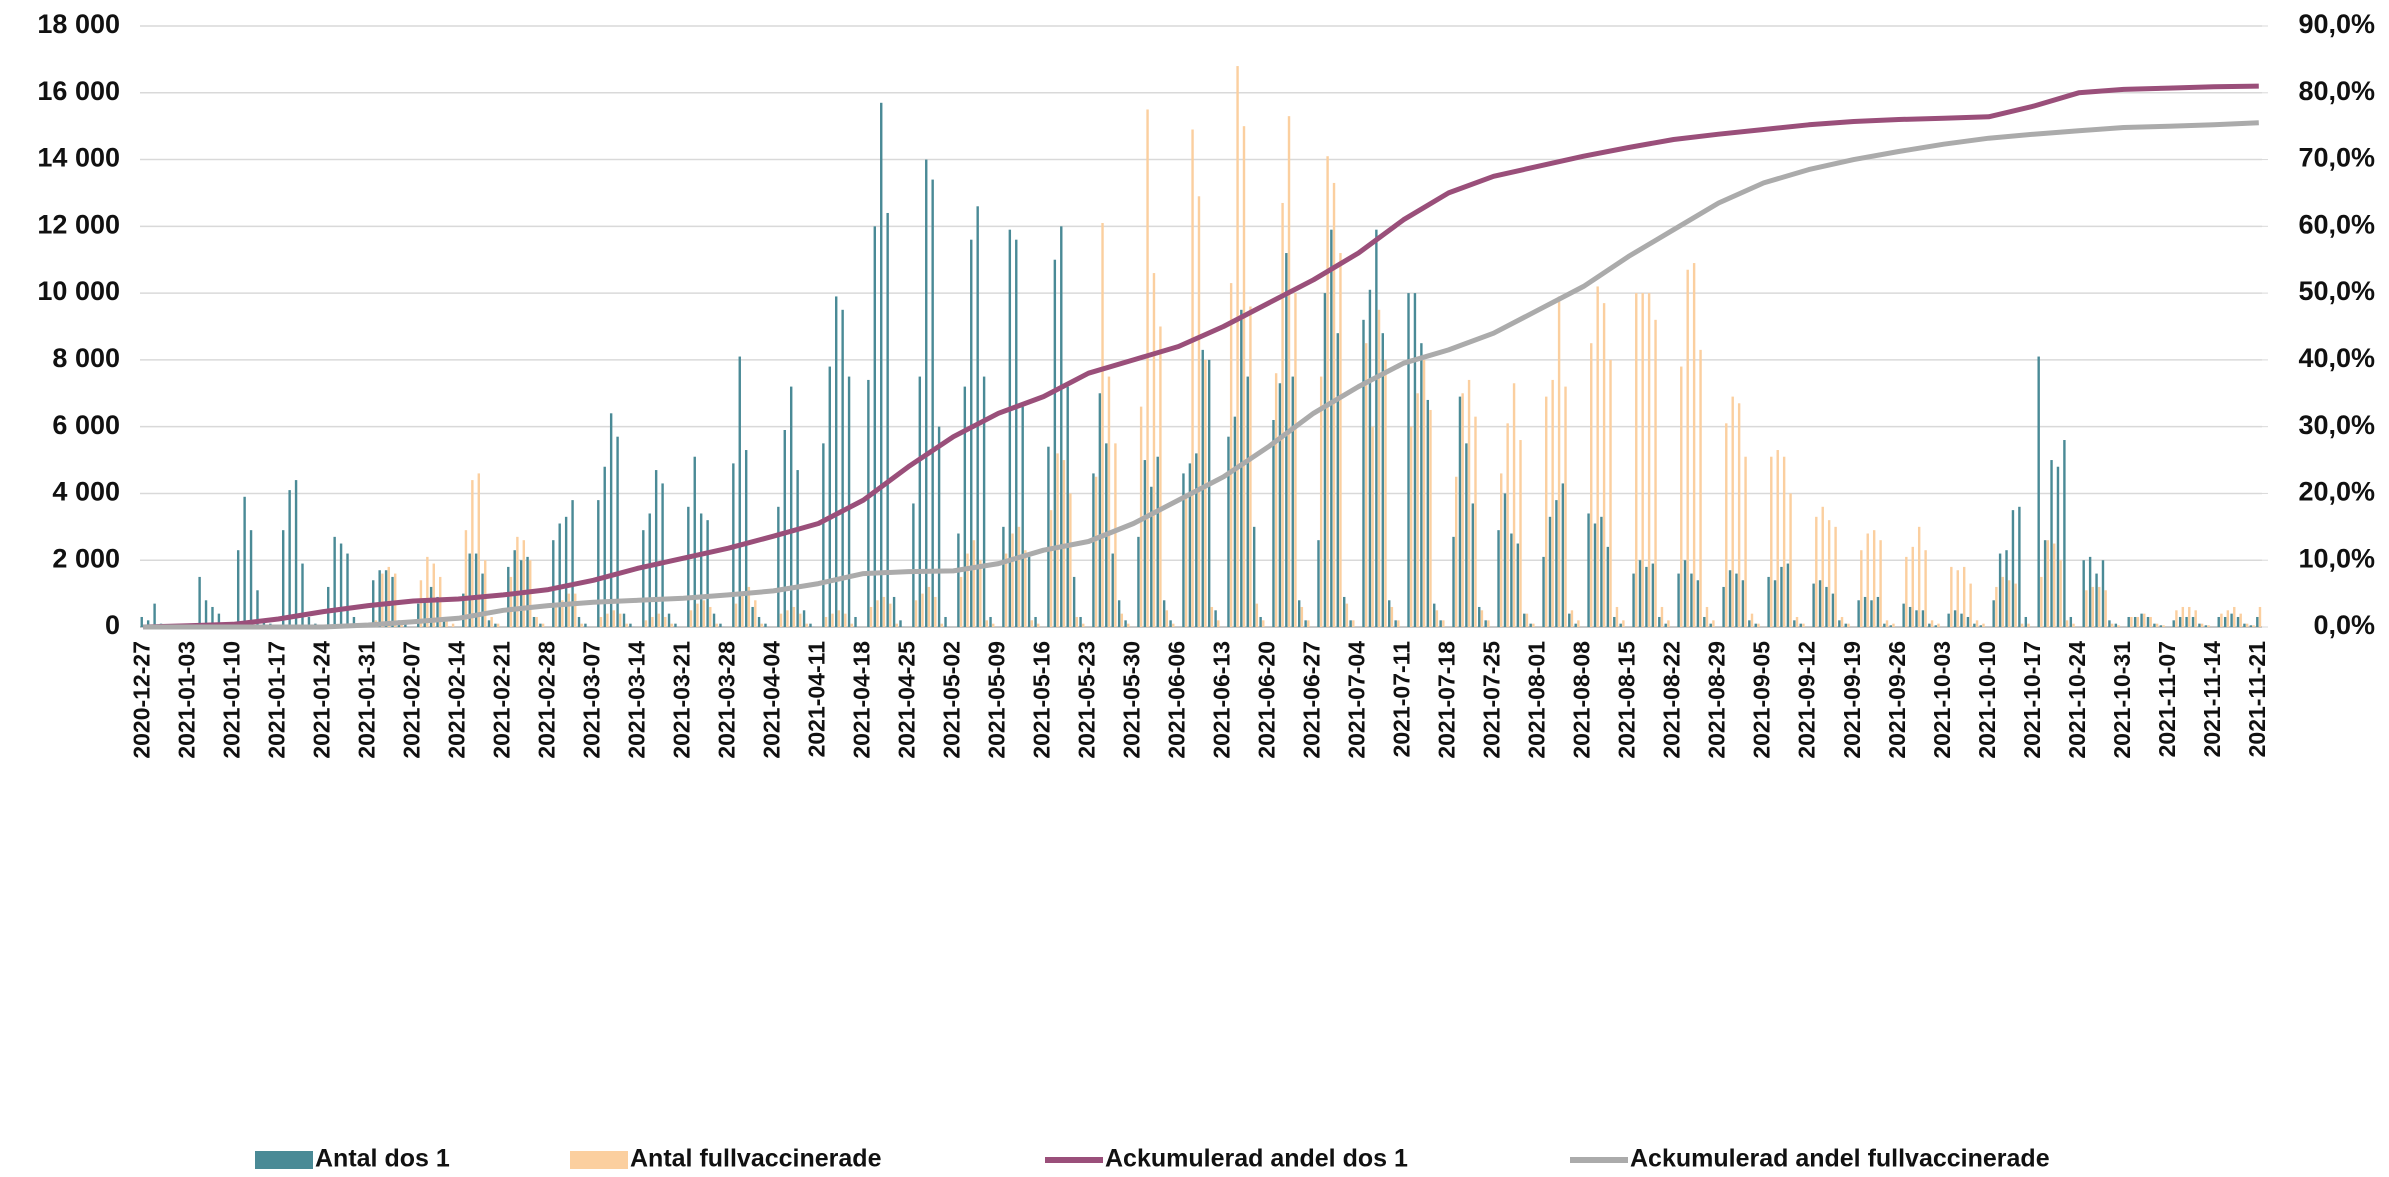 Image resolution: width=2389 pixels, height=1177 pixels. What do you see at coordinates (2212, 699) in the screenshot?
I see `x-tick-label: 2021-11-14` at bounding box center [2212, 699].